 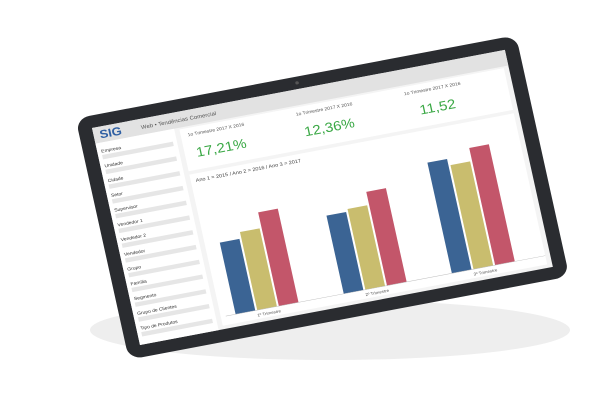 I want to click on baseline, so click(x=385, y=286).